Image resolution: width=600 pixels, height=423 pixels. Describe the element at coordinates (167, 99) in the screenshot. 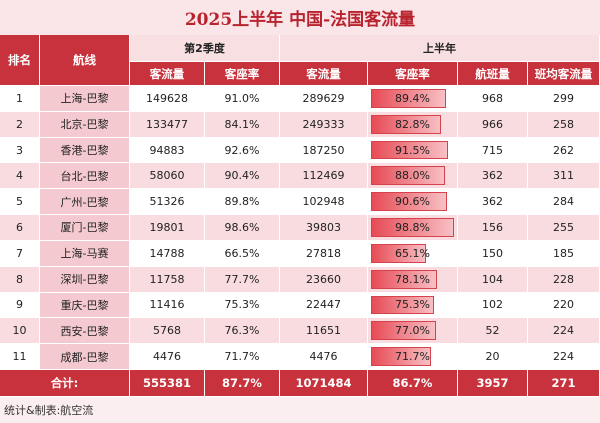

I see `cell: 149628` at that location.